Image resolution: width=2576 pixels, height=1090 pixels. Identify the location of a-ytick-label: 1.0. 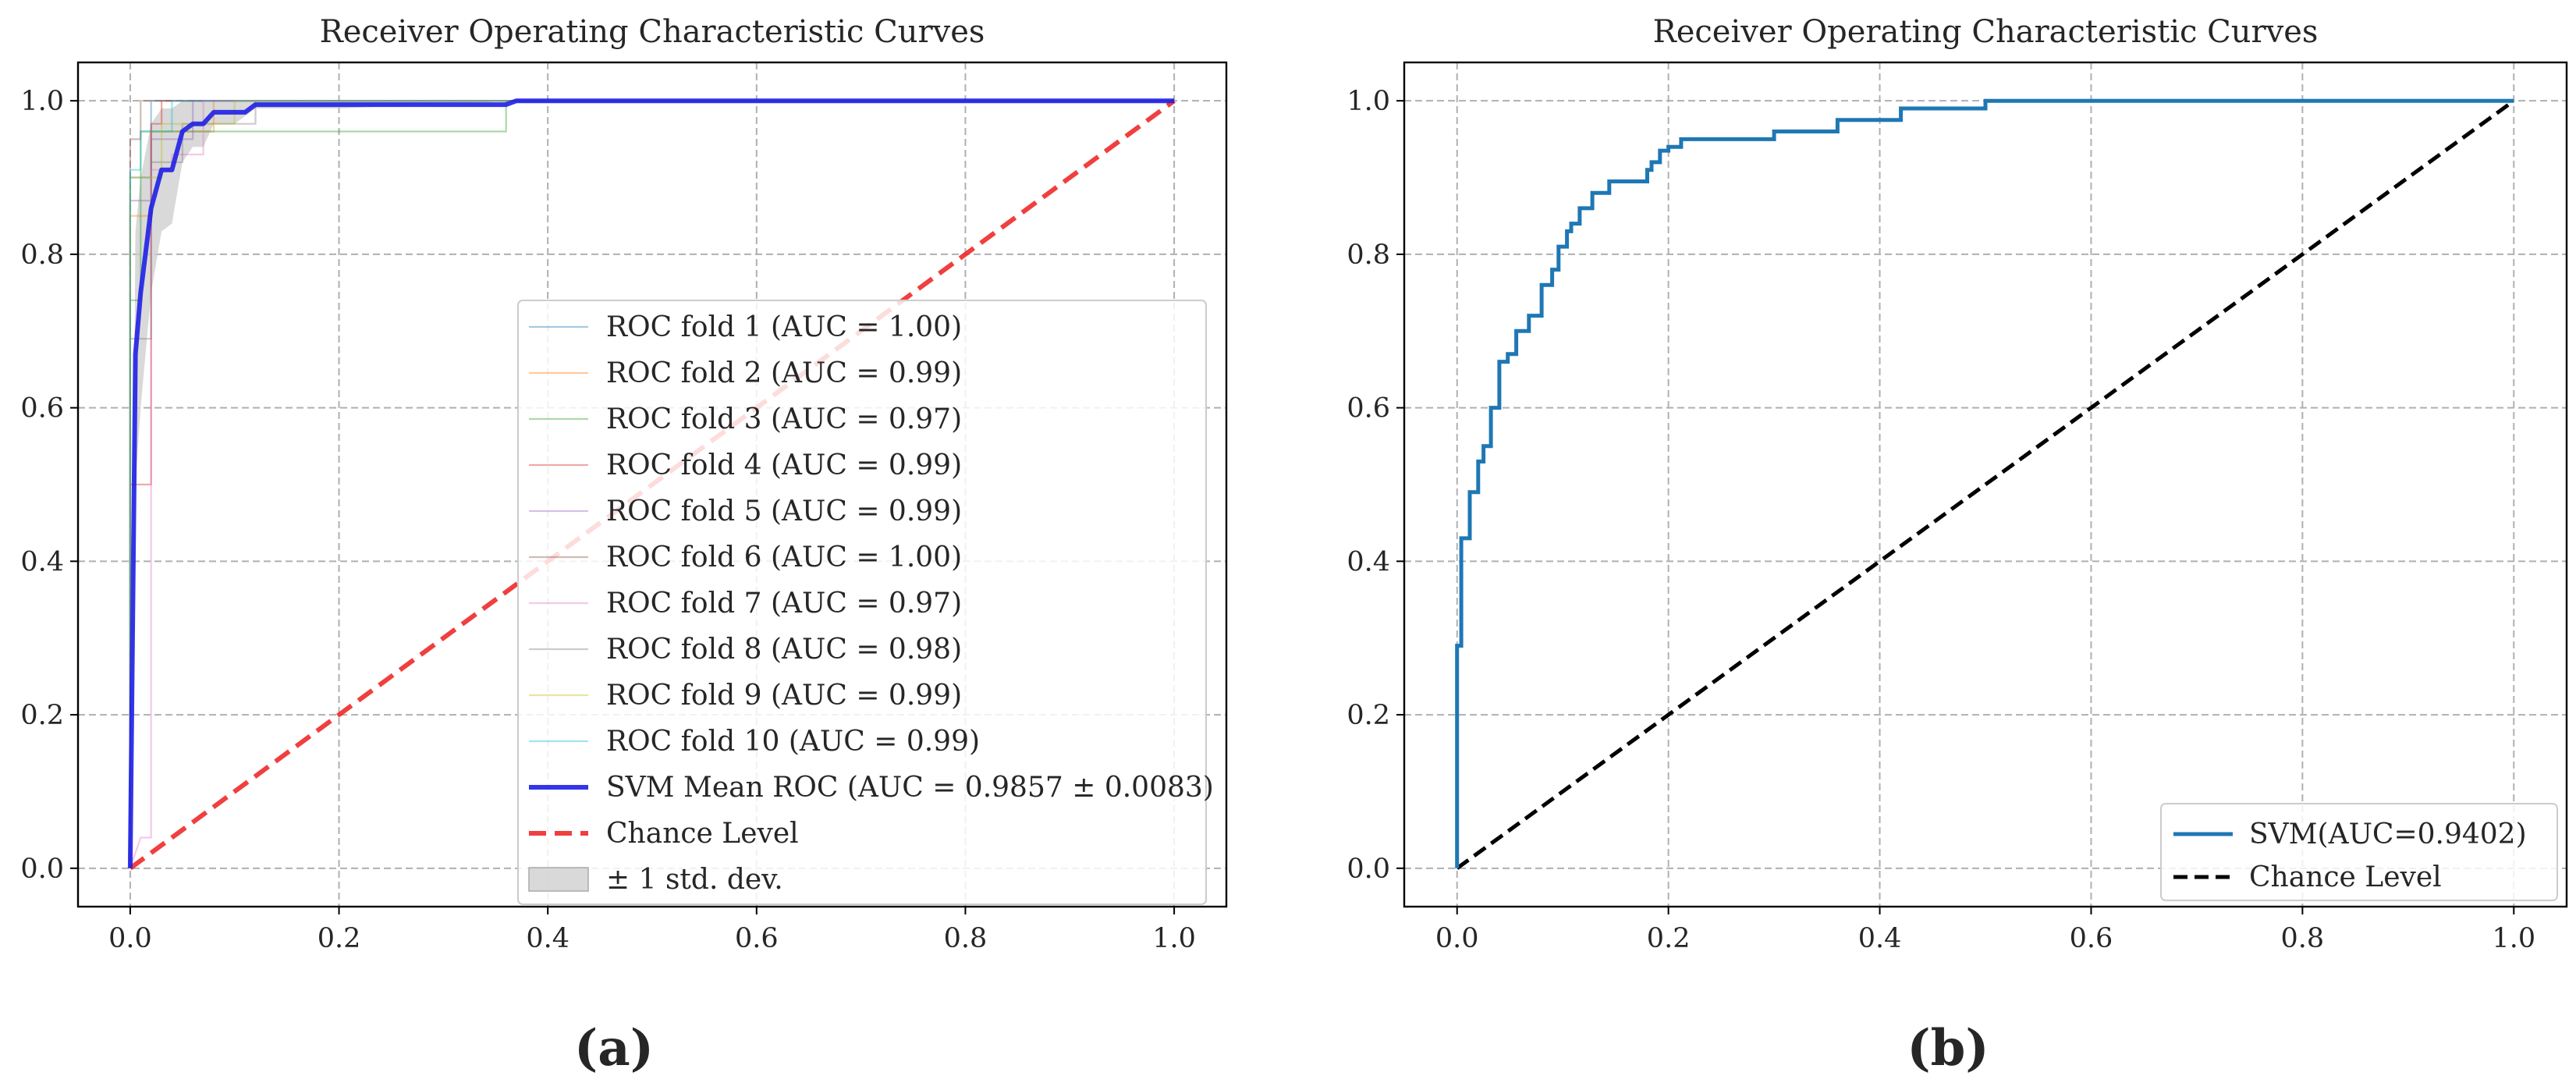
(42, 101).